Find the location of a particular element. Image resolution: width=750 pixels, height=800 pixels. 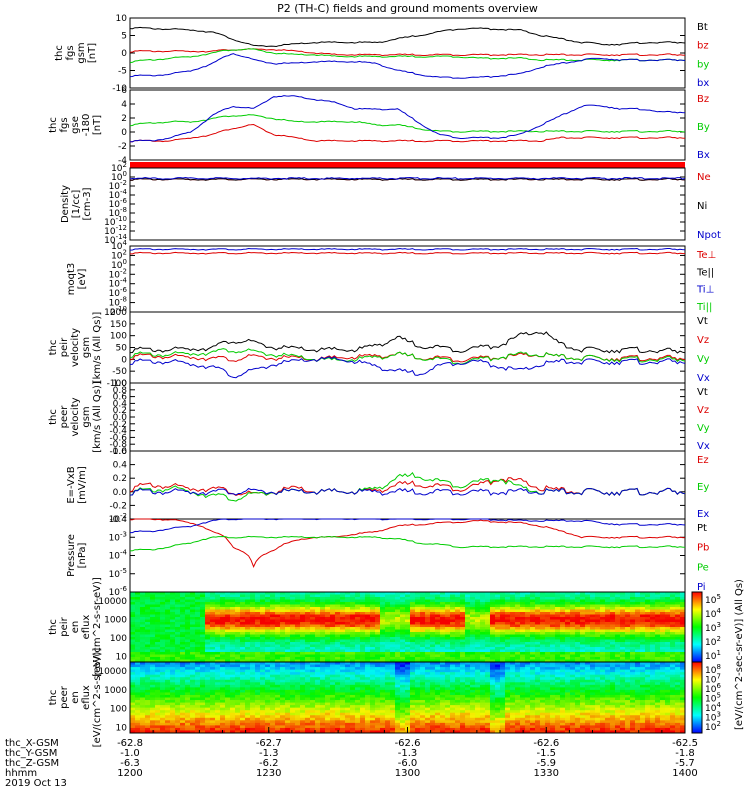

panel-1: thcfgsgsm[nT] is located at coordinates (370, 53).